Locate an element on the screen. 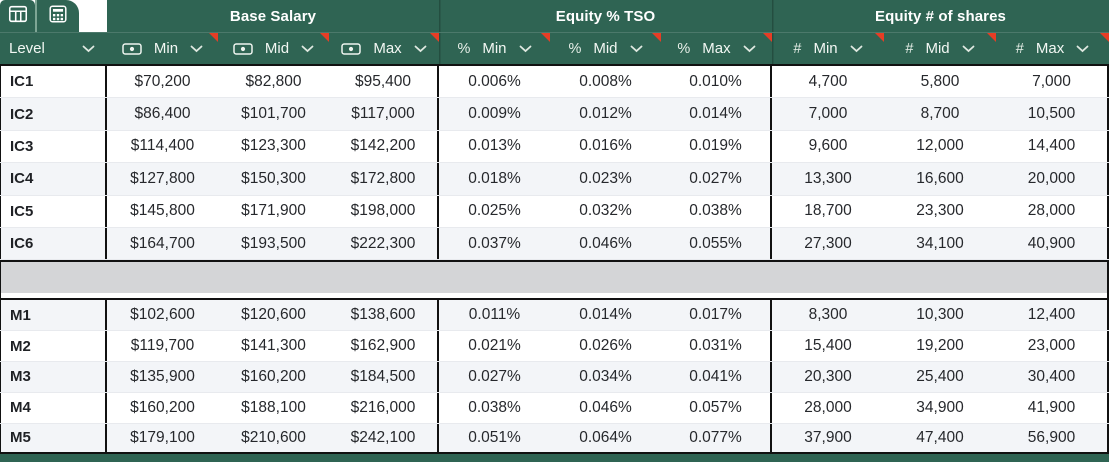  level-cell: IC3 is located at coordinates (53, 146).